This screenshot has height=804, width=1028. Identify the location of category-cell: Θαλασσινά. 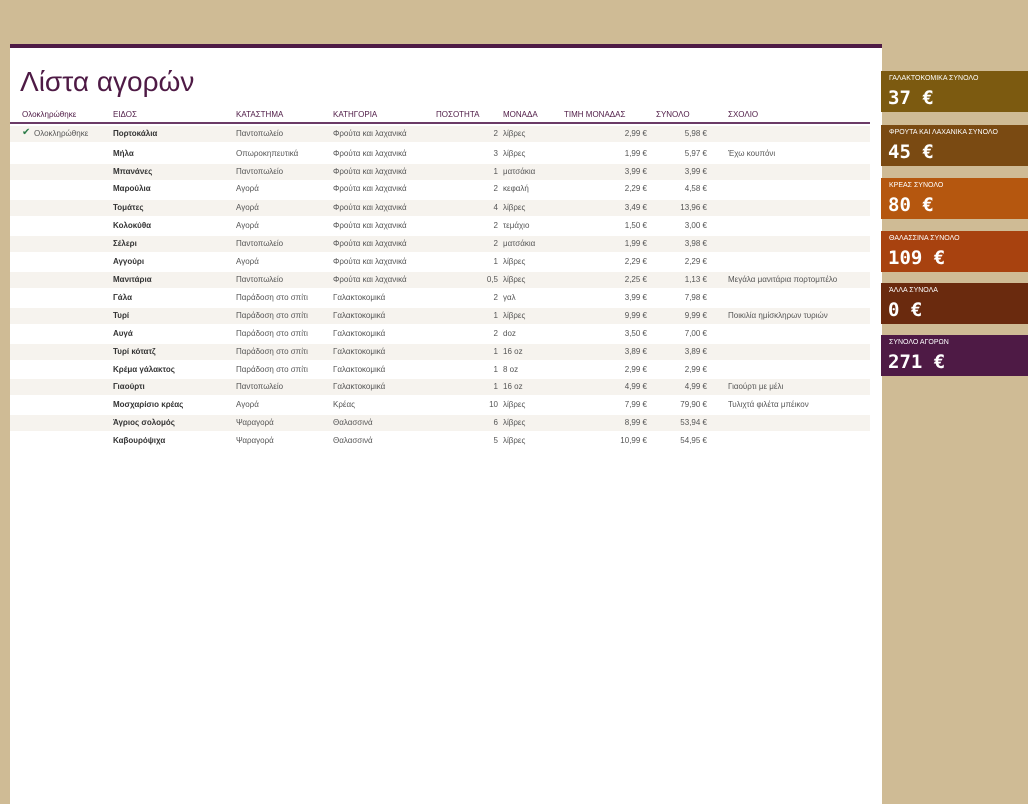
(353, 422).